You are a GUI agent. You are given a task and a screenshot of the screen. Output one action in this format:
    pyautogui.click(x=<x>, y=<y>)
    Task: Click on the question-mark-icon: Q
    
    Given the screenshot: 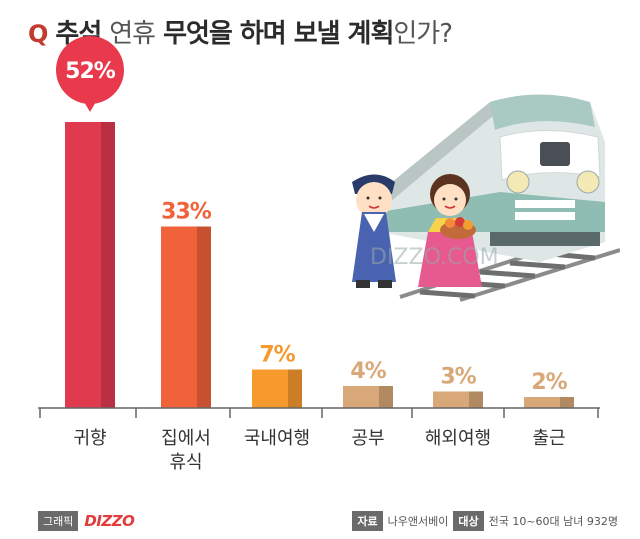 What is the action you would take?
    pyautogui.click(x=38, y=34)
    